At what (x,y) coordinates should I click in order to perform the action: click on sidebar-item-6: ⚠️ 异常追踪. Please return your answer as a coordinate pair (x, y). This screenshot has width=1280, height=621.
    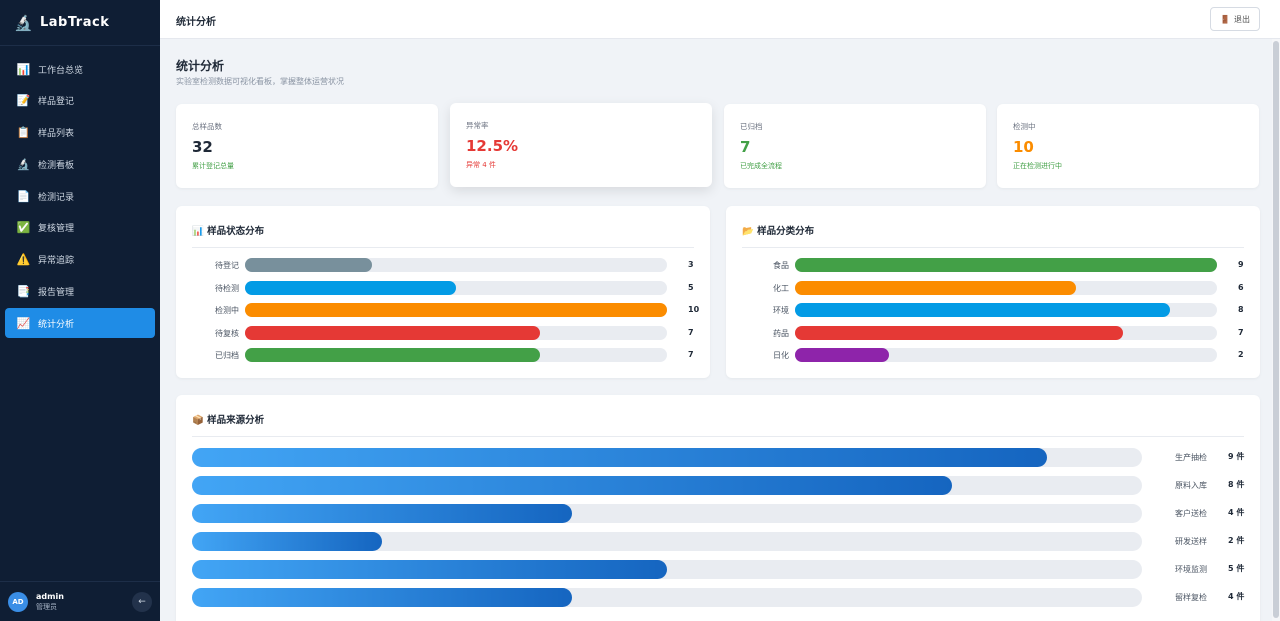
    Looking at the image, I should click on (80, 260).